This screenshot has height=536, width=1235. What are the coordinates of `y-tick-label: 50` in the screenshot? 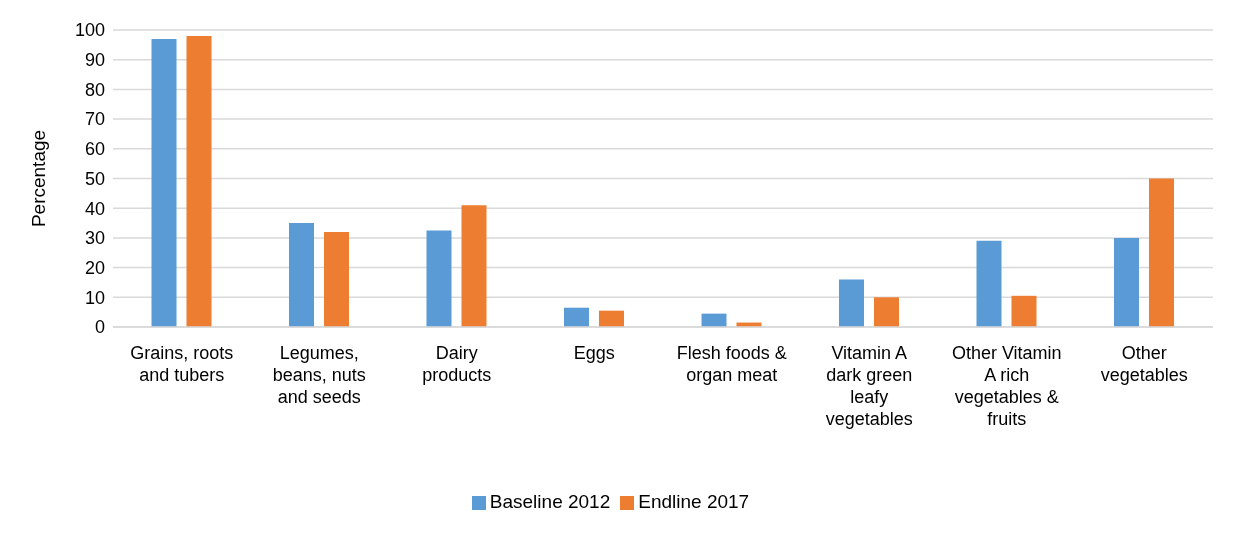 It's located at (94, 178).